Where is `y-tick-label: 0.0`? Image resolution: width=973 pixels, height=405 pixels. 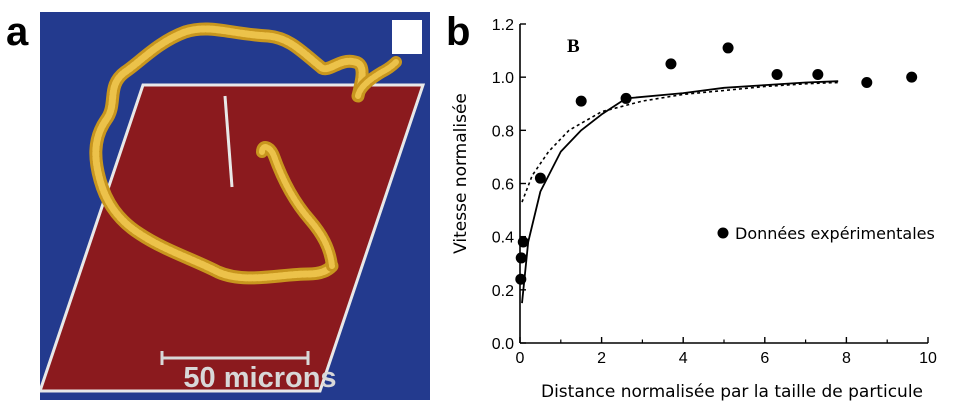
y-tick-label: 0.0 is located at coordinates (503, 344).